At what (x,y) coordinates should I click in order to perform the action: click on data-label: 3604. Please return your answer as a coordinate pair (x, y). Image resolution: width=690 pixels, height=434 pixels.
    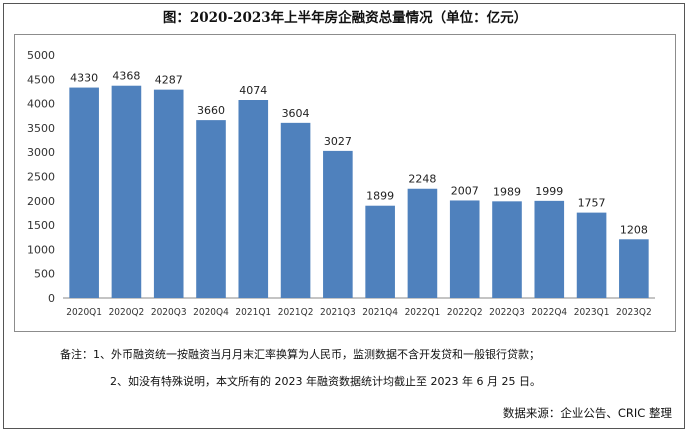
    Looking at the image, I should click on (296, 113).